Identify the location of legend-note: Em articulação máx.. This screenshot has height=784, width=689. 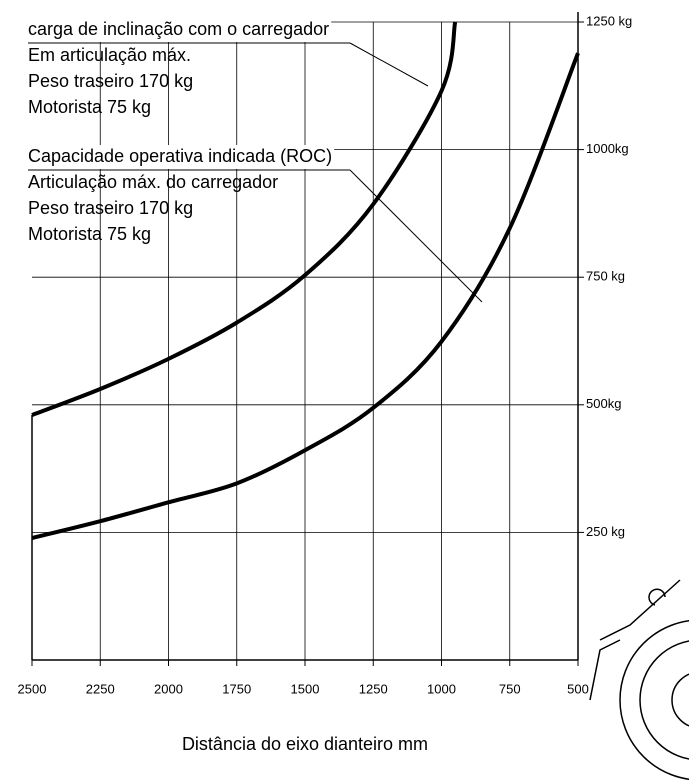
(109, 55).